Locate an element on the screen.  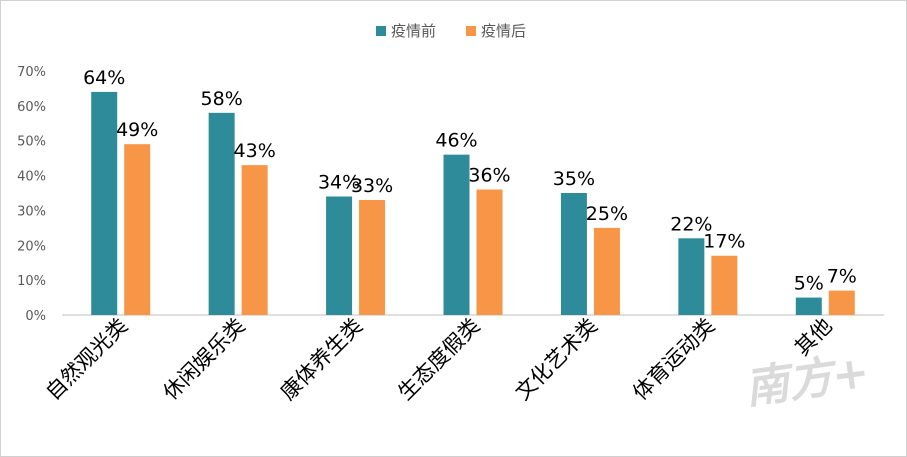
y-tick-label: 40% is located at coordinates (31, 177).